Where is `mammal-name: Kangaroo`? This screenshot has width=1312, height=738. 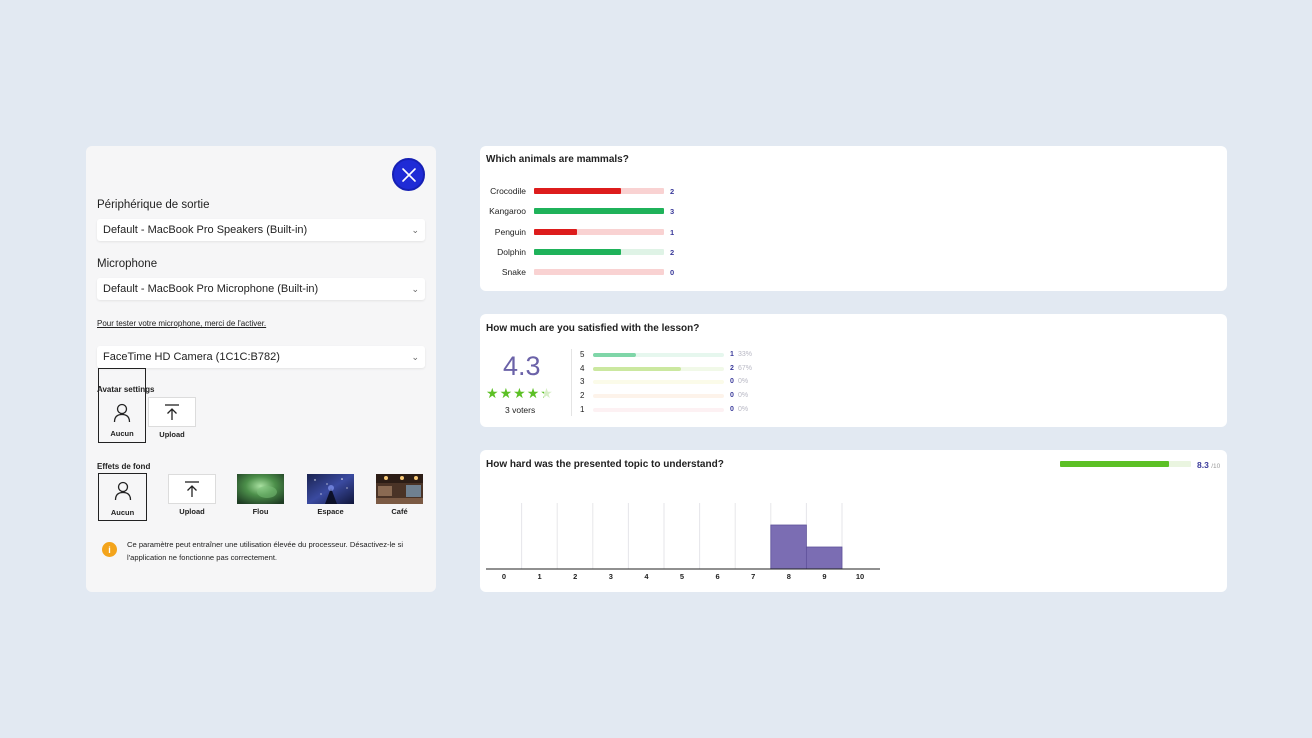
mammal-name: Kangaroo is located at coordinates (507, 211).